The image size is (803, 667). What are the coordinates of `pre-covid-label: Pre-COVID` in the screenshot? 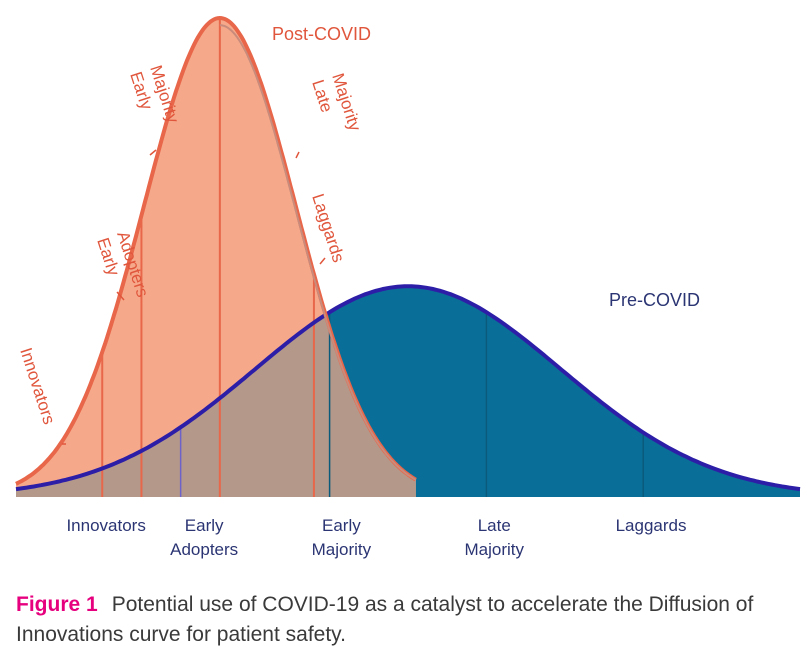 It's located at (654, 300).